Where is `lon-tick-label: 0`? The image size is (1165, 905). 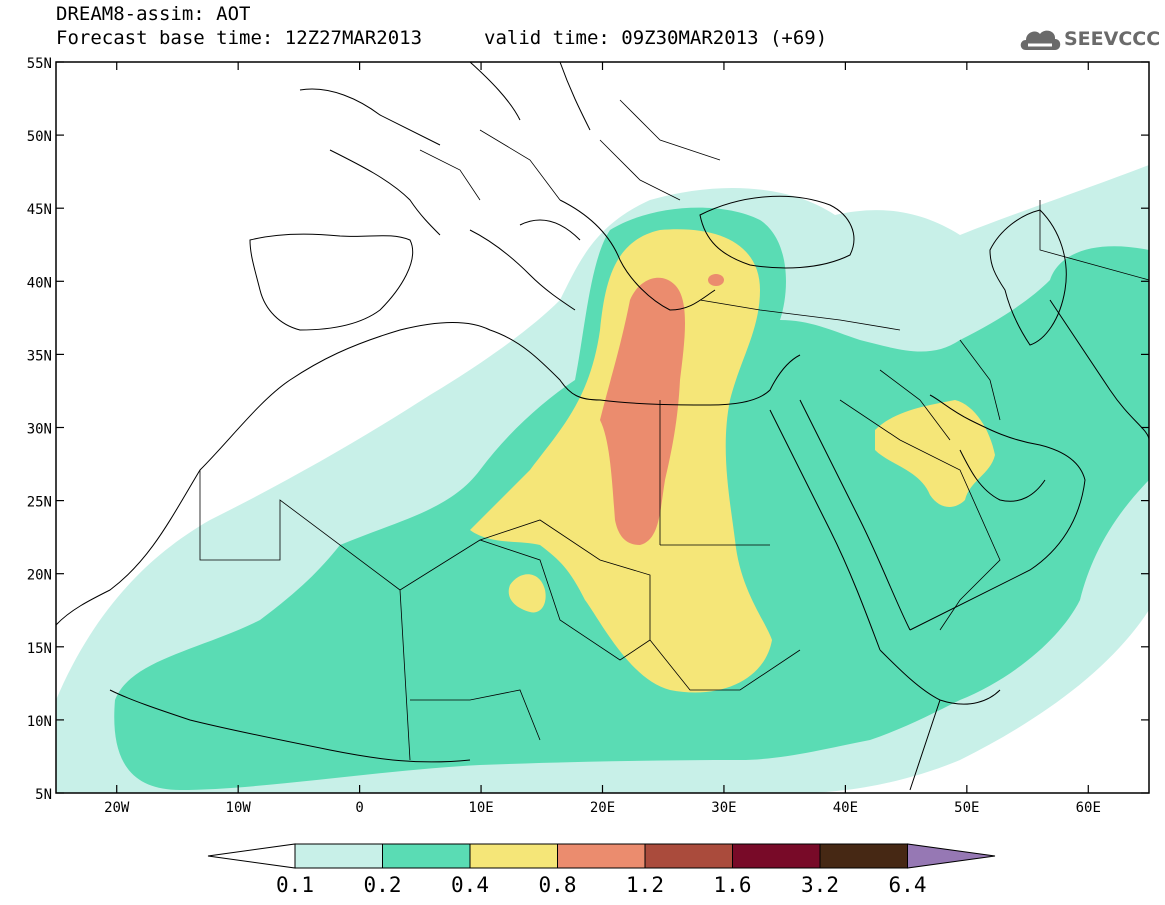 lon-tick-label: 0 is located at coordinates (359, 808).